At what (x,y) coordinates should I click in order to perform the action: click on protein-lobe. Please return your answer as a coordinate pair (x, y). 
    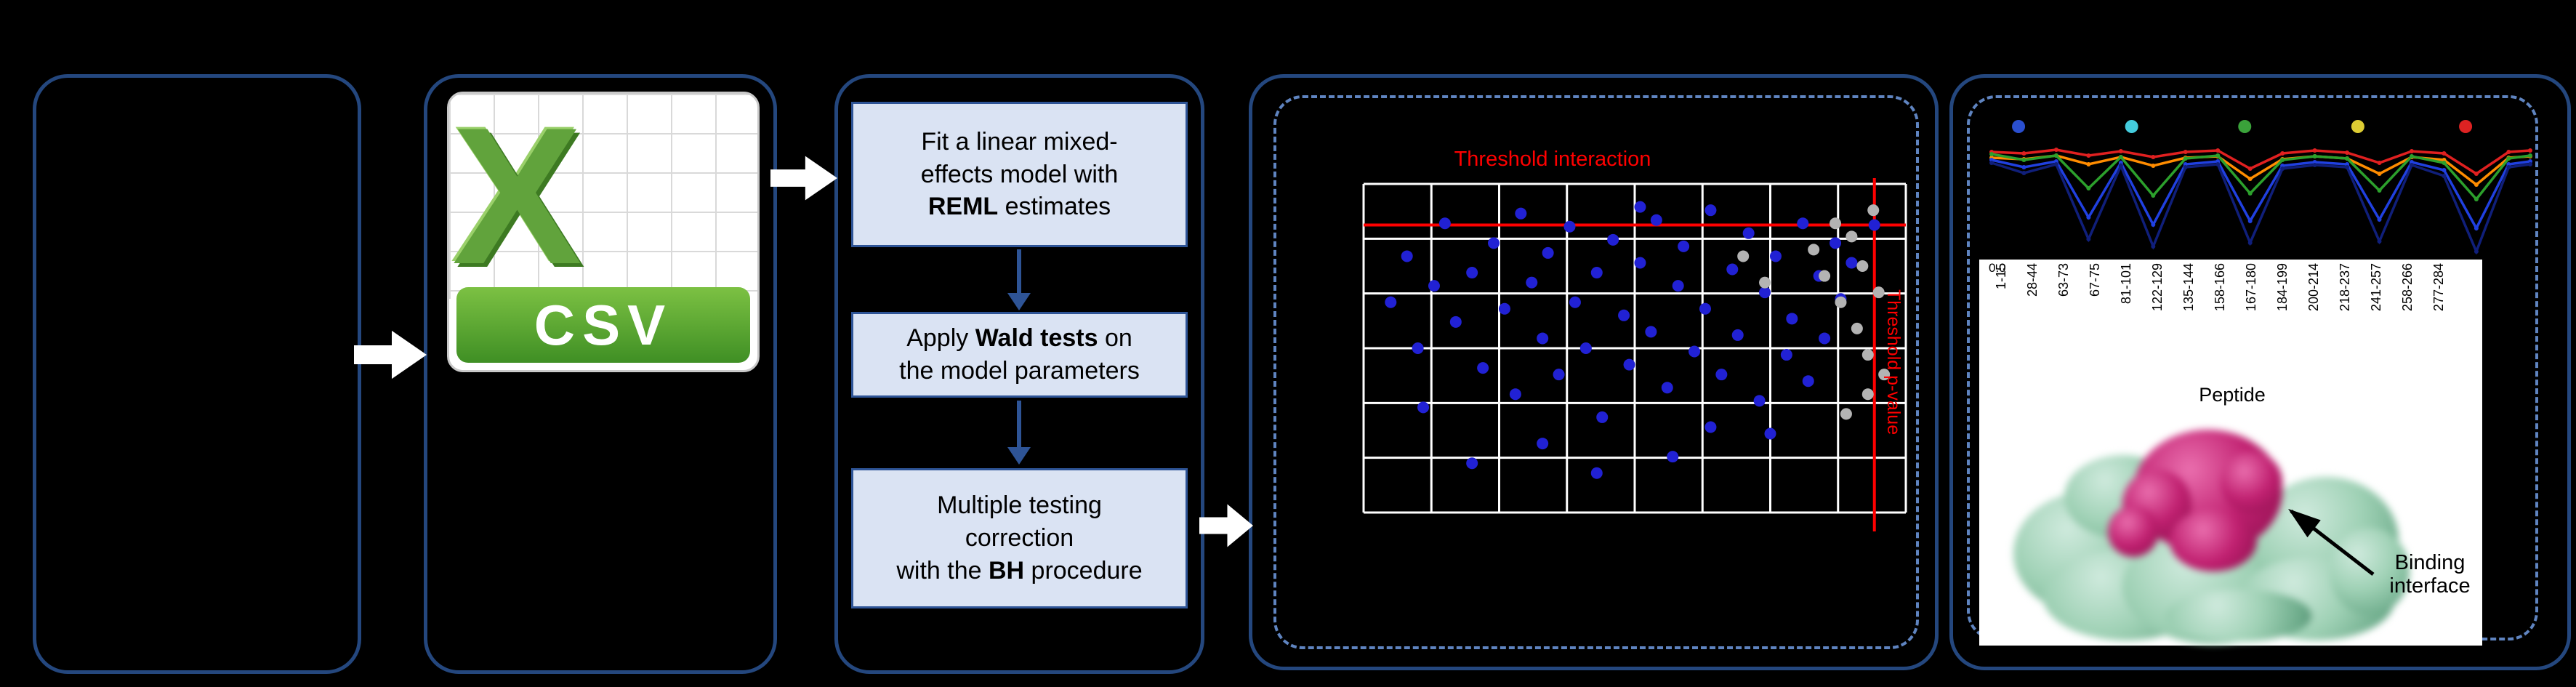
    Looking at the image, I should click on (2238, 616).